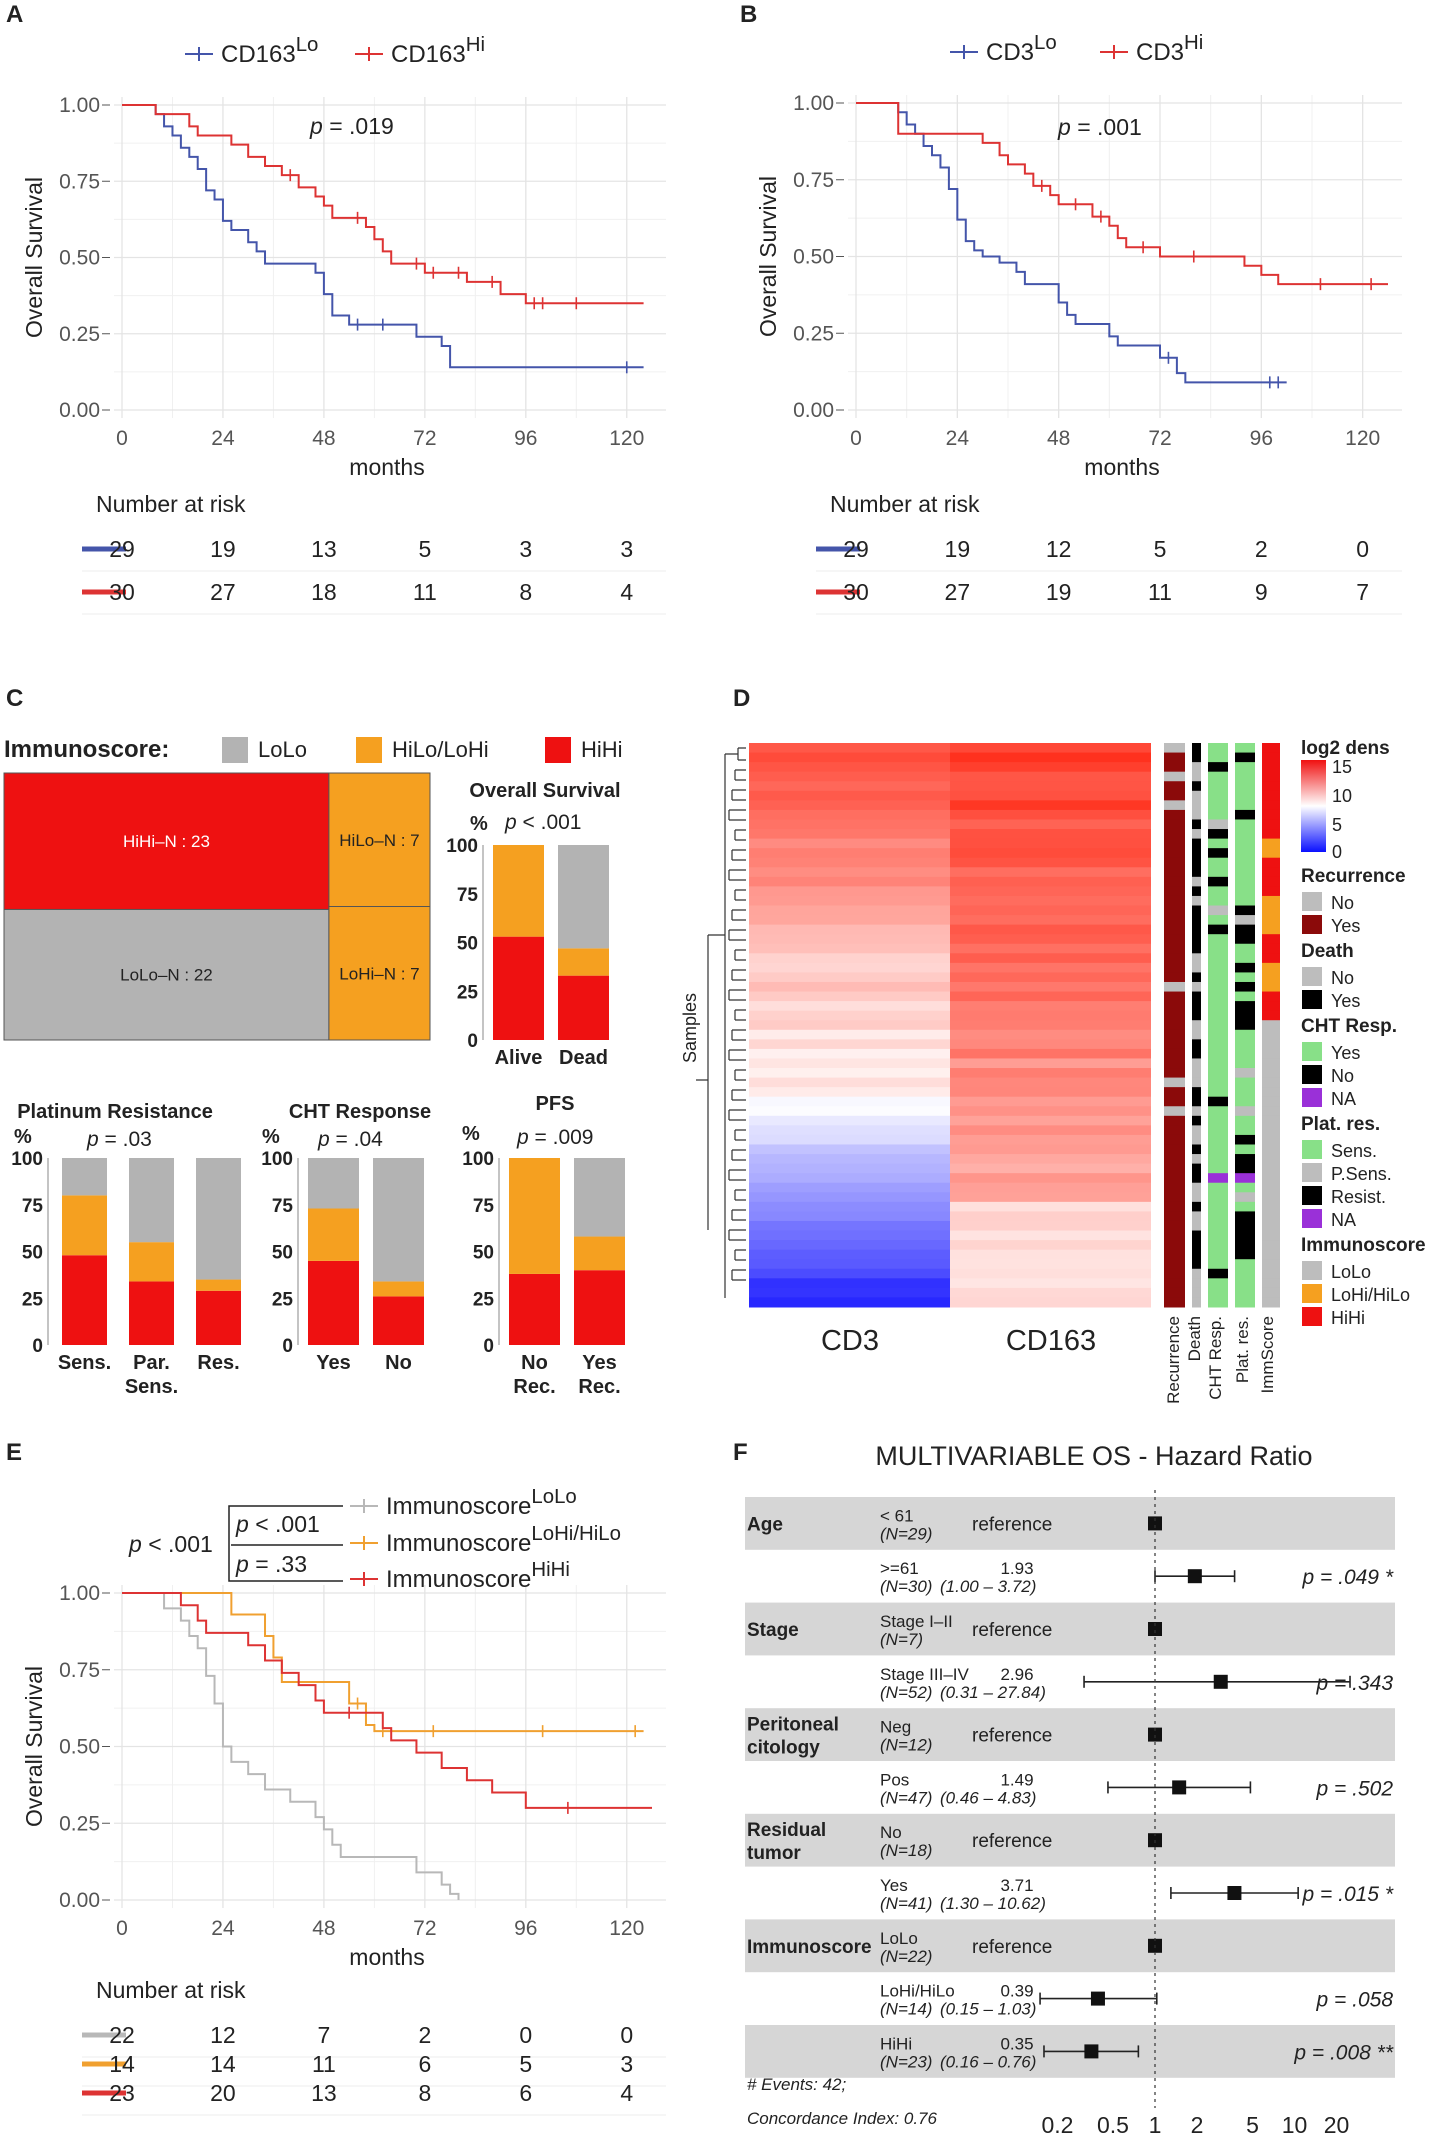  What do you see at coordinates (690, 1028) in the screenshot?
I see `row-axis-label: Samples` at bounding box center [690, 1028].